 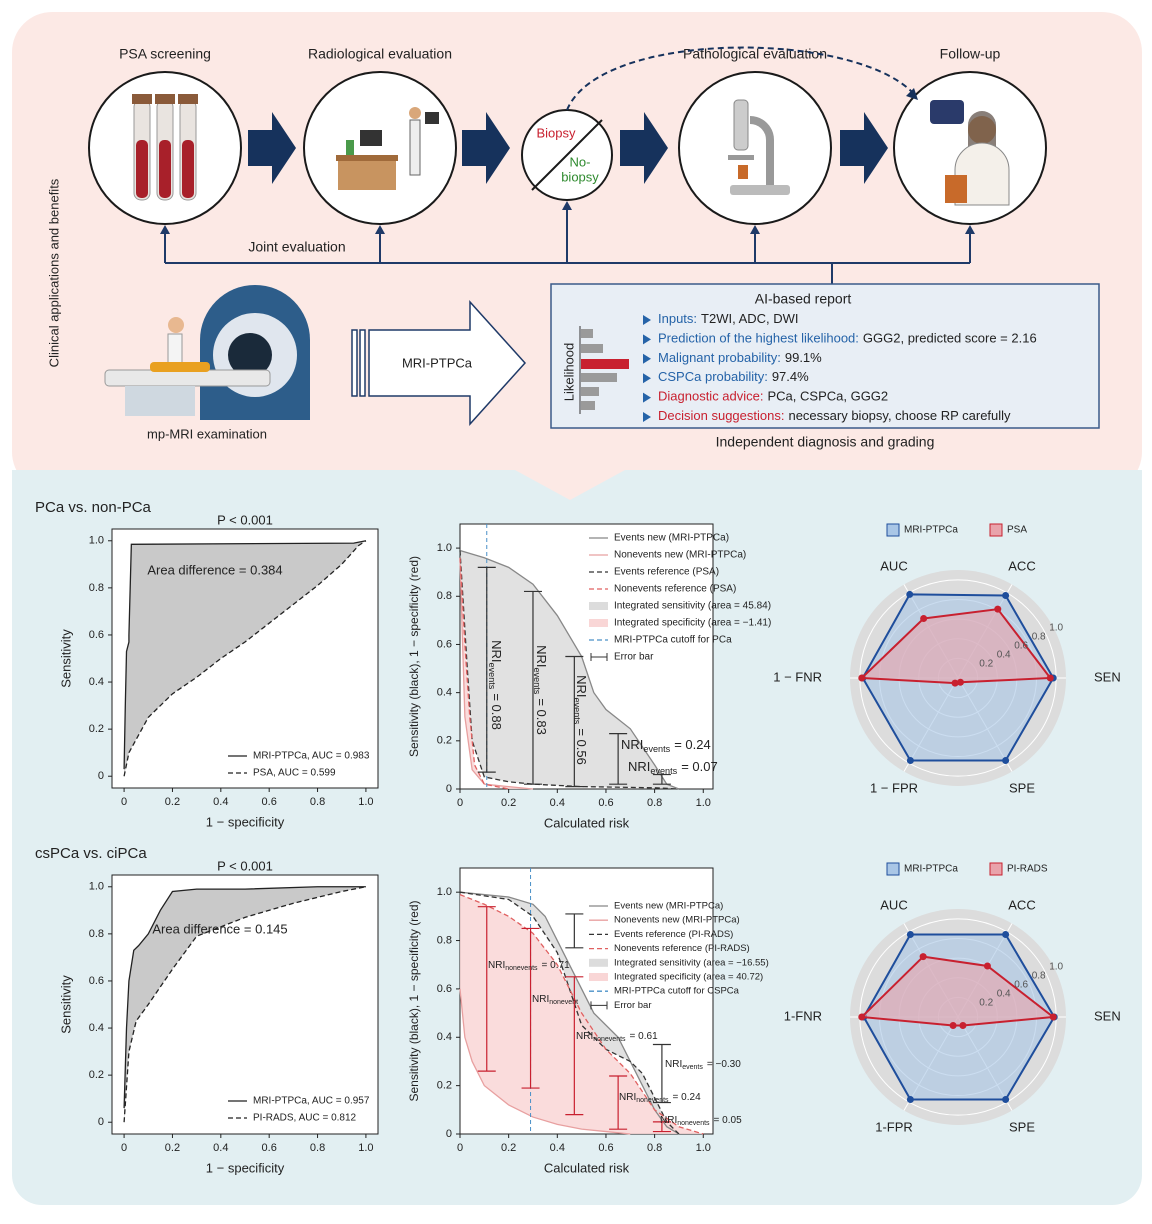 I want to click on radar-category: 1-FPR, so click(x=894, y=1126).